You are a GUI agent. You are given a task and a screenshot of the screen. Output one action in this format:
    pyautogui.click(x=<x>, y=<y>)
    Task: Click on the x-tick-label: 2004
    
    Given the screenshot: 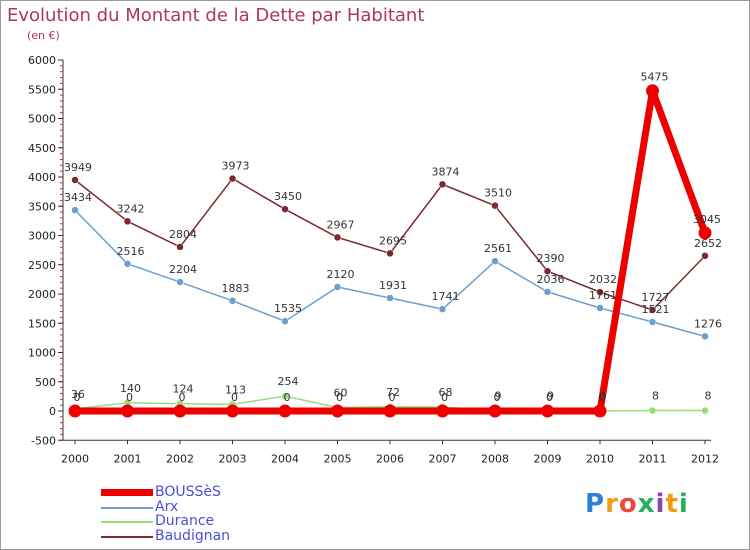 What is the action you would take?
    pyautogui.click(x=285, y=458)
    